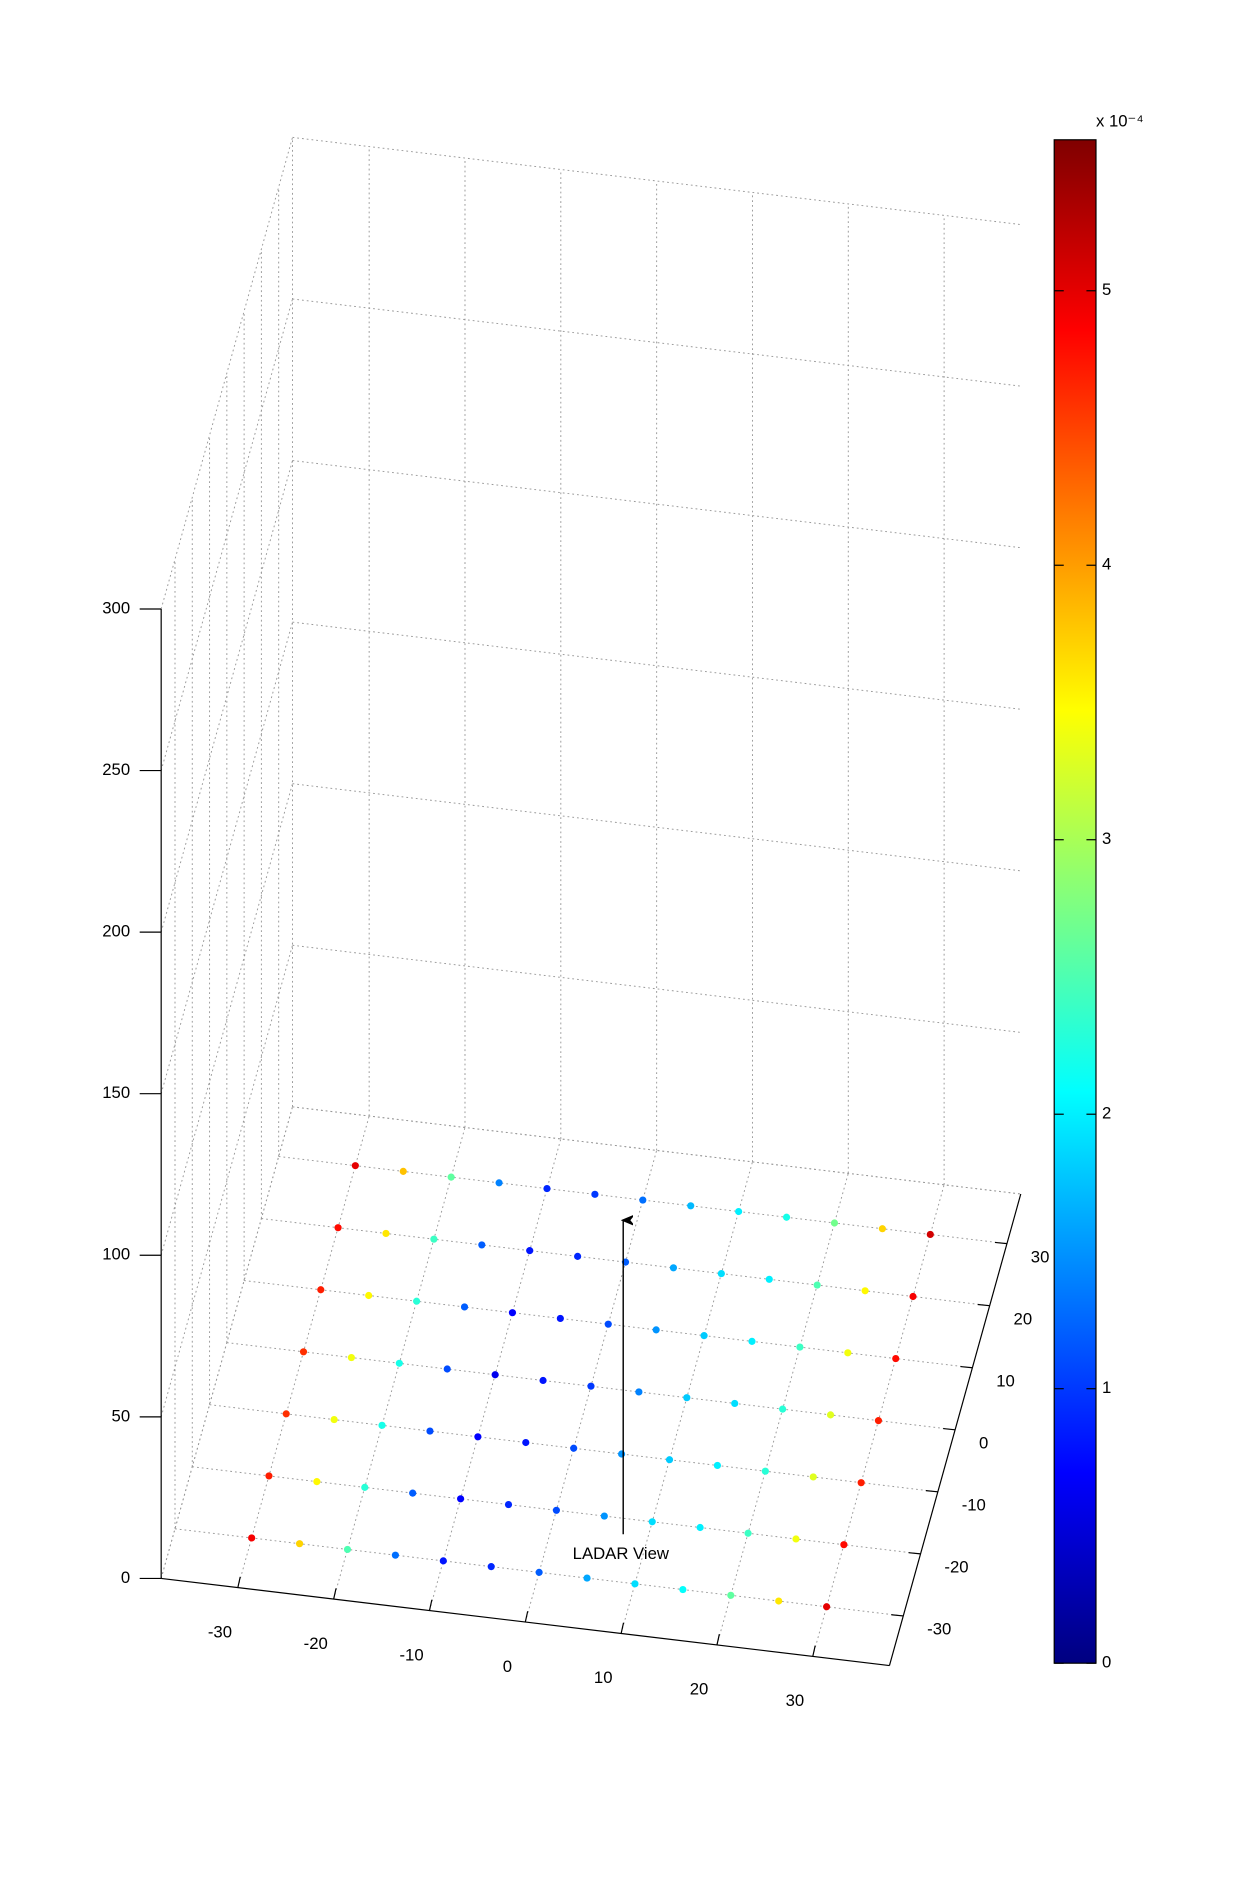 This screenshot has width=1250, height=1877. I want to click on x-tick-label: 30, so click(795, 1700).